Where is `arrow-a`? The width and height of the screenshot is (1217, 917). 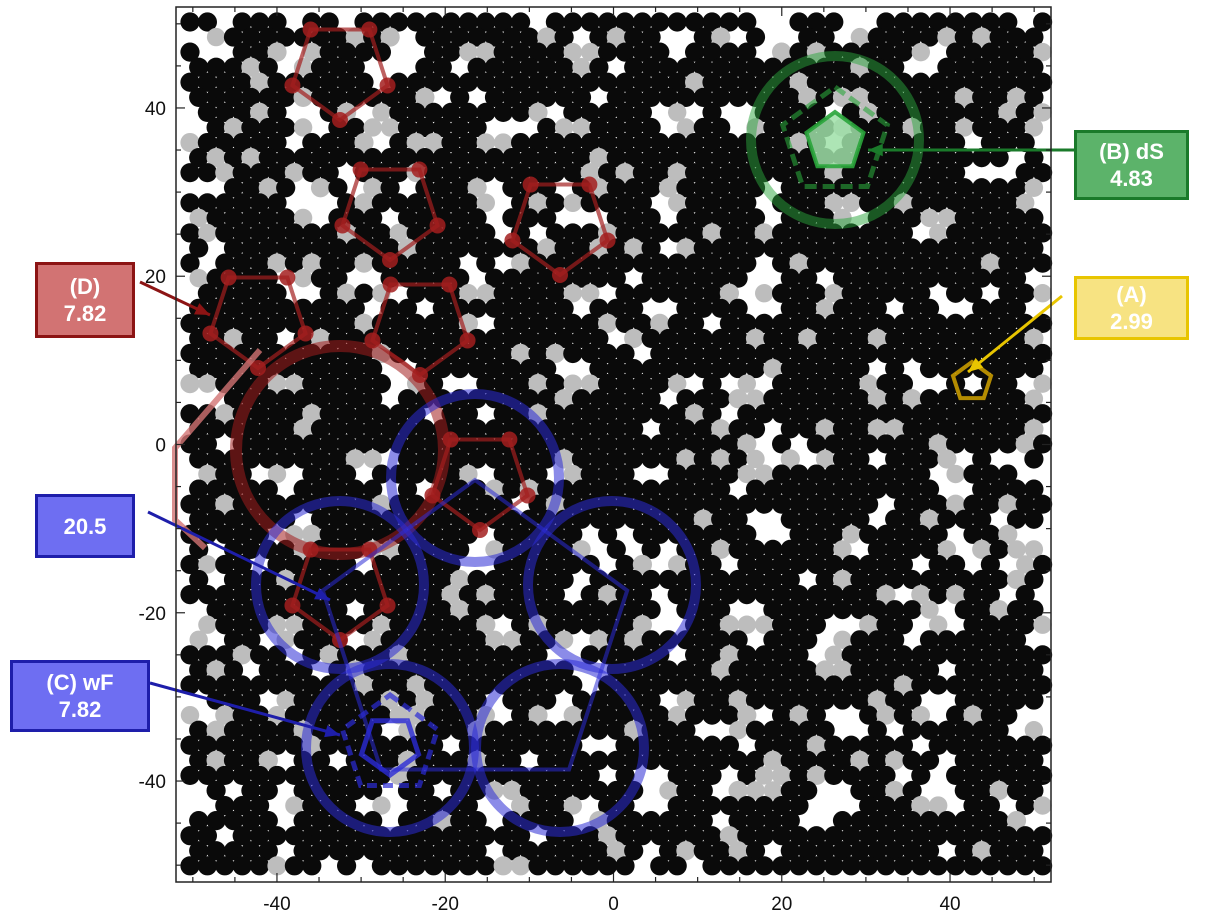
arrow-a is located at coordinates (1015, 334).